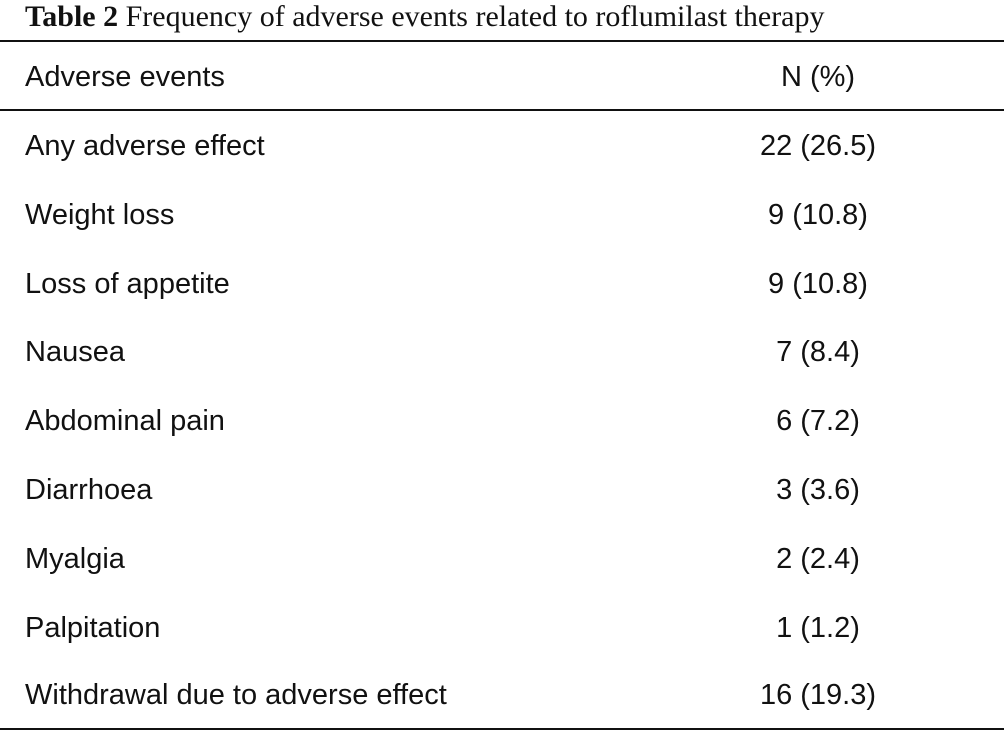 Image resolution: width=1004 pixels, height=731 pixels. What do you see at coordinates (818, 695) in the screenshot?
I see `row-event-value: 16 (19.3)` at bounding box center [818, 695].